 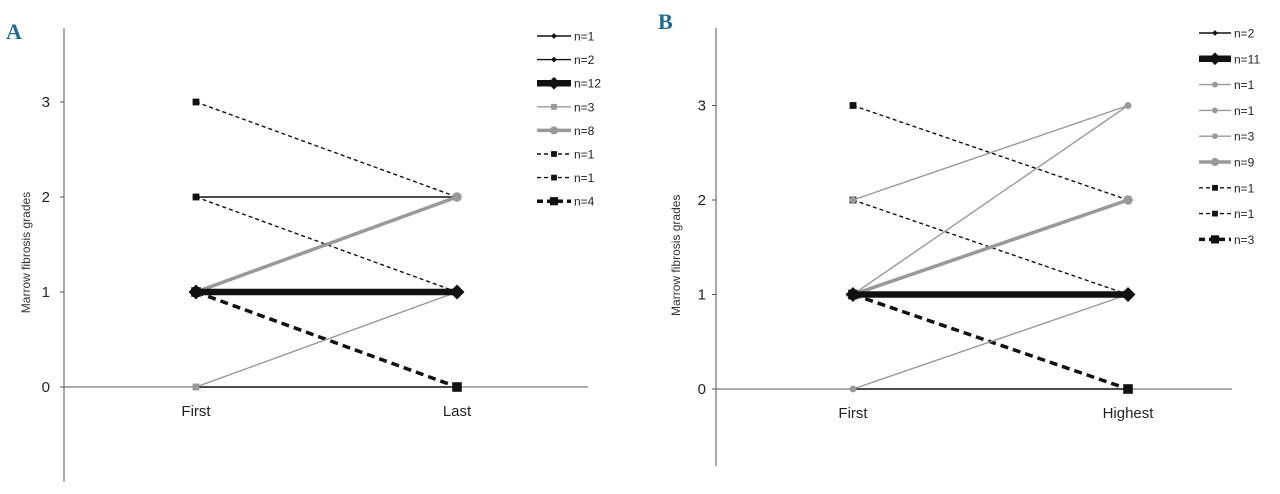 I want to click on legend: n=2 n=11 n=1 n=1 n=3 n=9 n=1 n=1 n=3, so click(x=1229, y=137).